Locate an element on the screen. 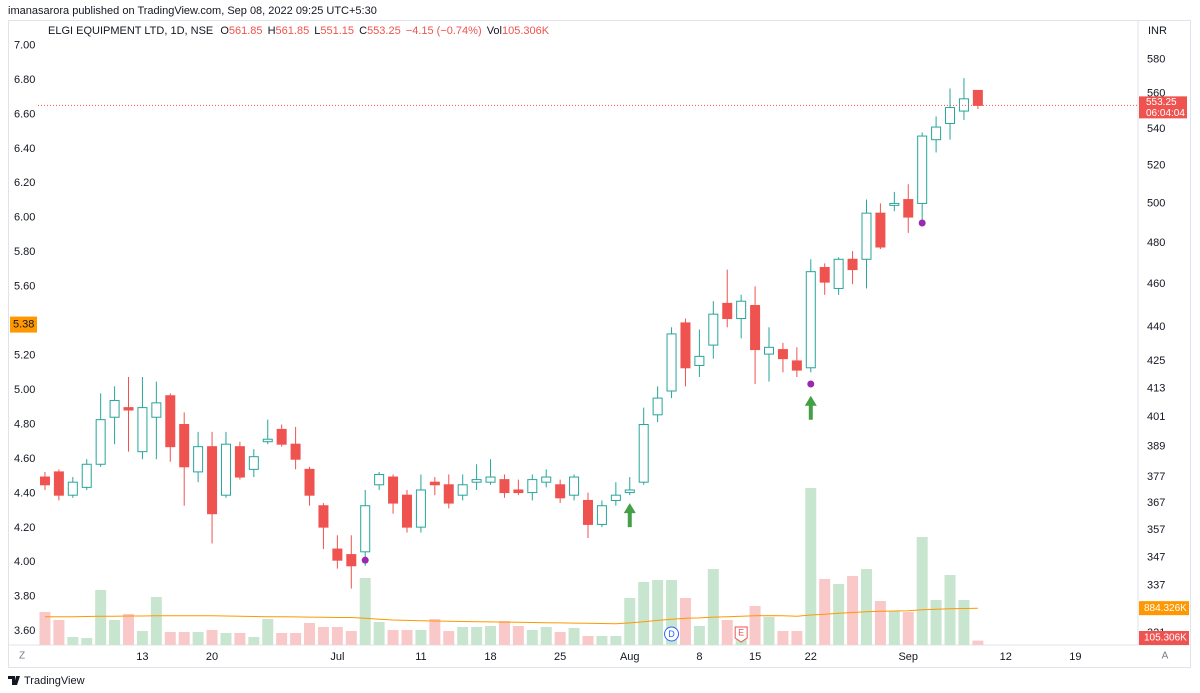 Image resolution: width=1200 pixels, height=693 pixels. legend-prefix: L is located at coordinates (317, 31).